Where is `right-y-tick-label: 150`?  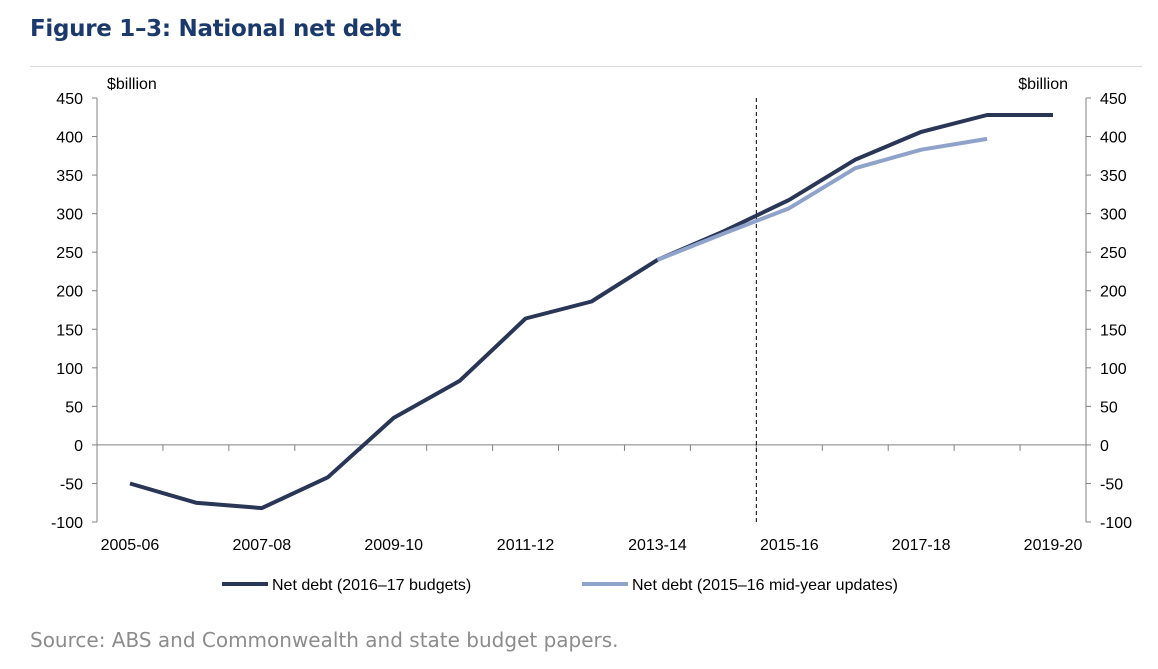
right-y-tick-label: 150 is located at coordinates (1113, 330).